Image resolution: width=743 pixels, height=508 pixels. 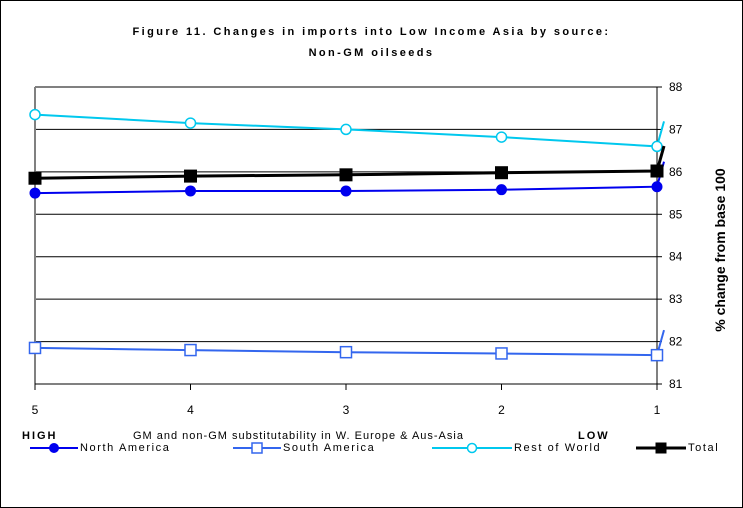 I want to click on y-tick-label: 88, so click(x=676, y=87).